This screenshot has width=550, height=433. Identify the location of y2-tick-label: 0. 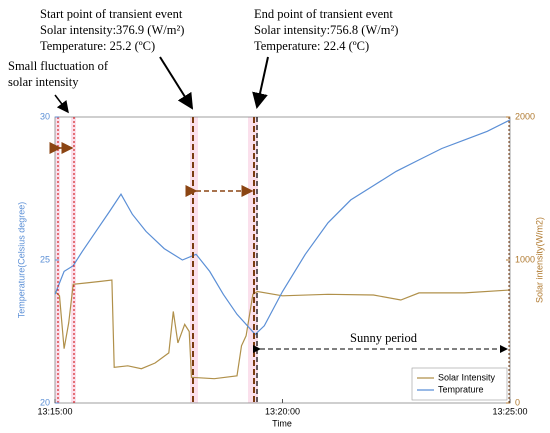
(517, 402).